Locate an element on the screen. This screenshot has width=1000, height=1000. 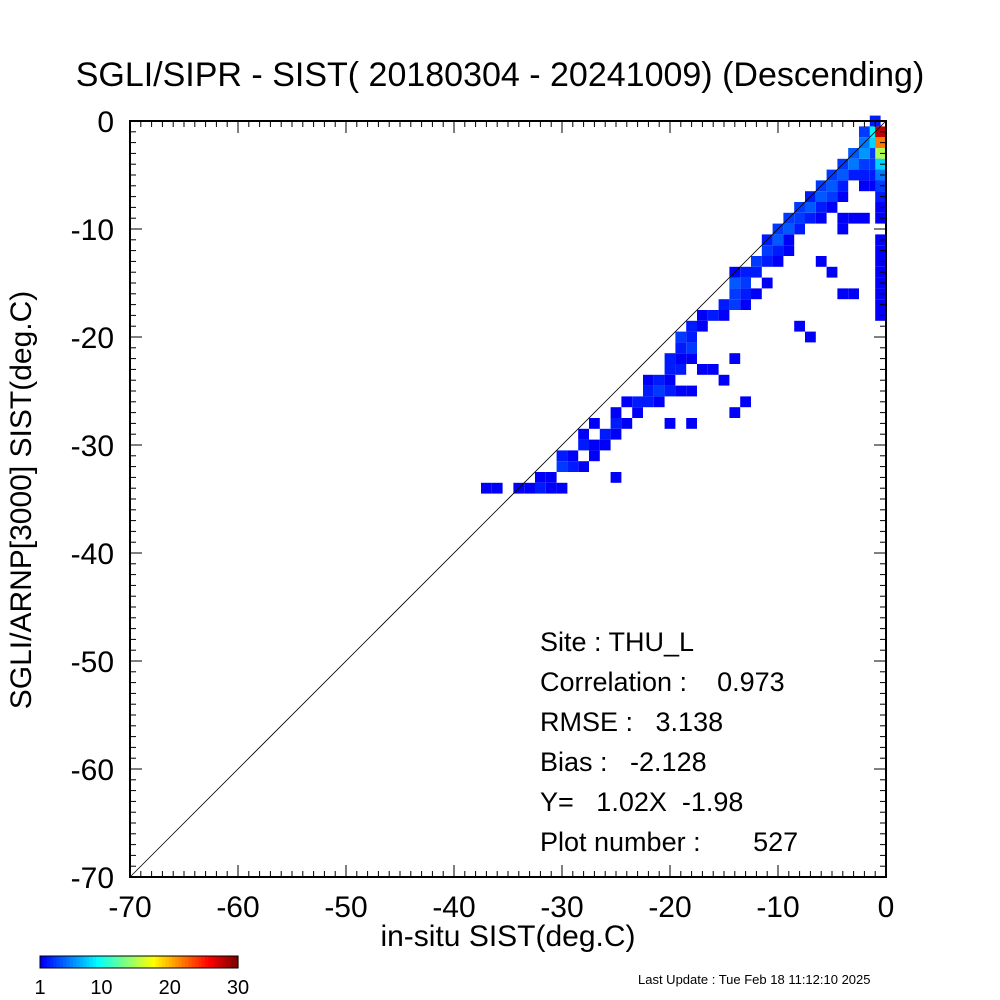
x-tick-label: 0 is located at coordinates (886, 907).